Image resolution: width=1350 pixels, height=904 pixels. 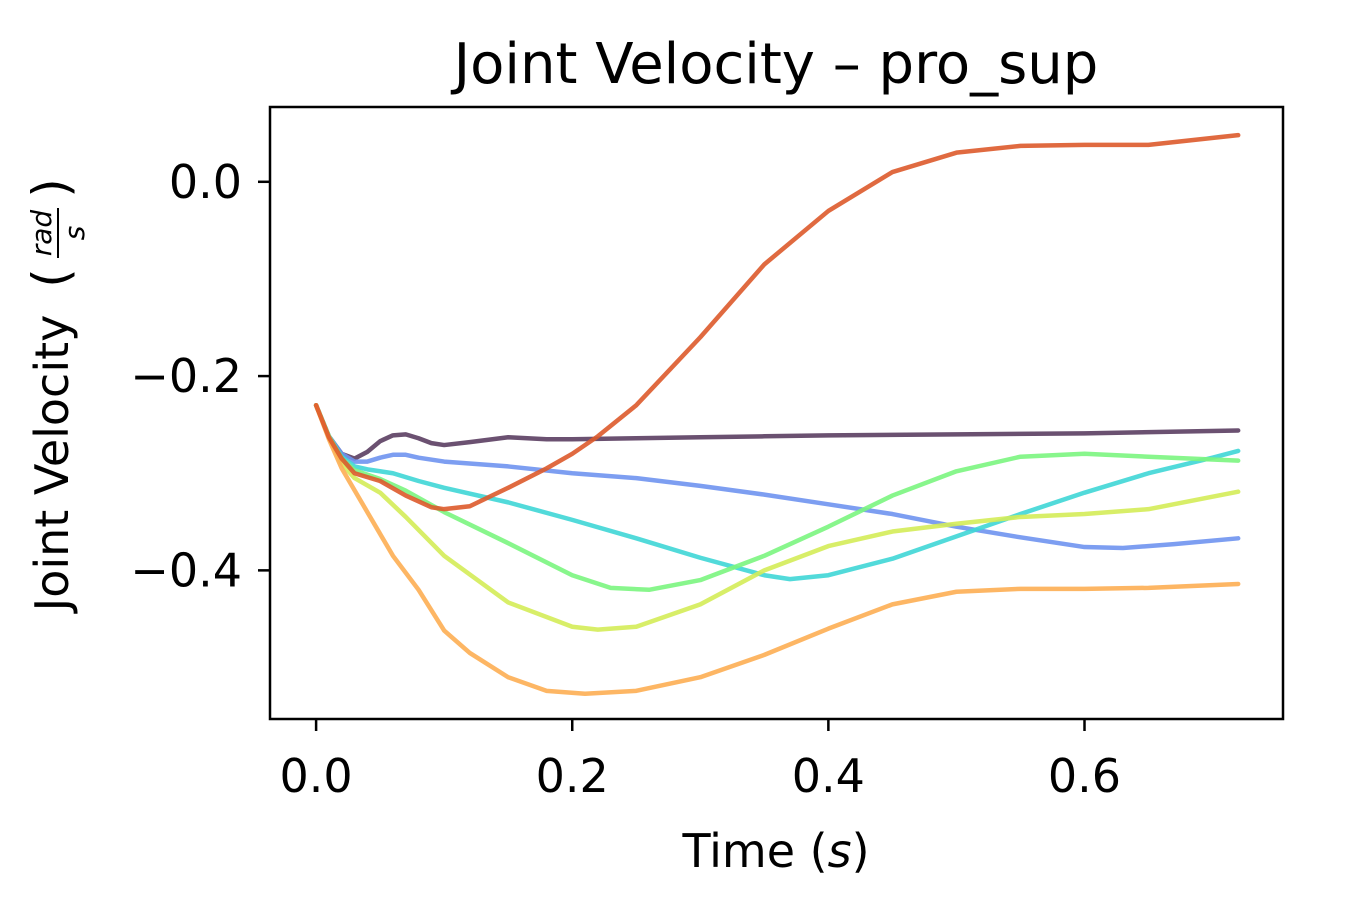 I want to click on x-tick-label: 0.4, so click(x=828, y=776).